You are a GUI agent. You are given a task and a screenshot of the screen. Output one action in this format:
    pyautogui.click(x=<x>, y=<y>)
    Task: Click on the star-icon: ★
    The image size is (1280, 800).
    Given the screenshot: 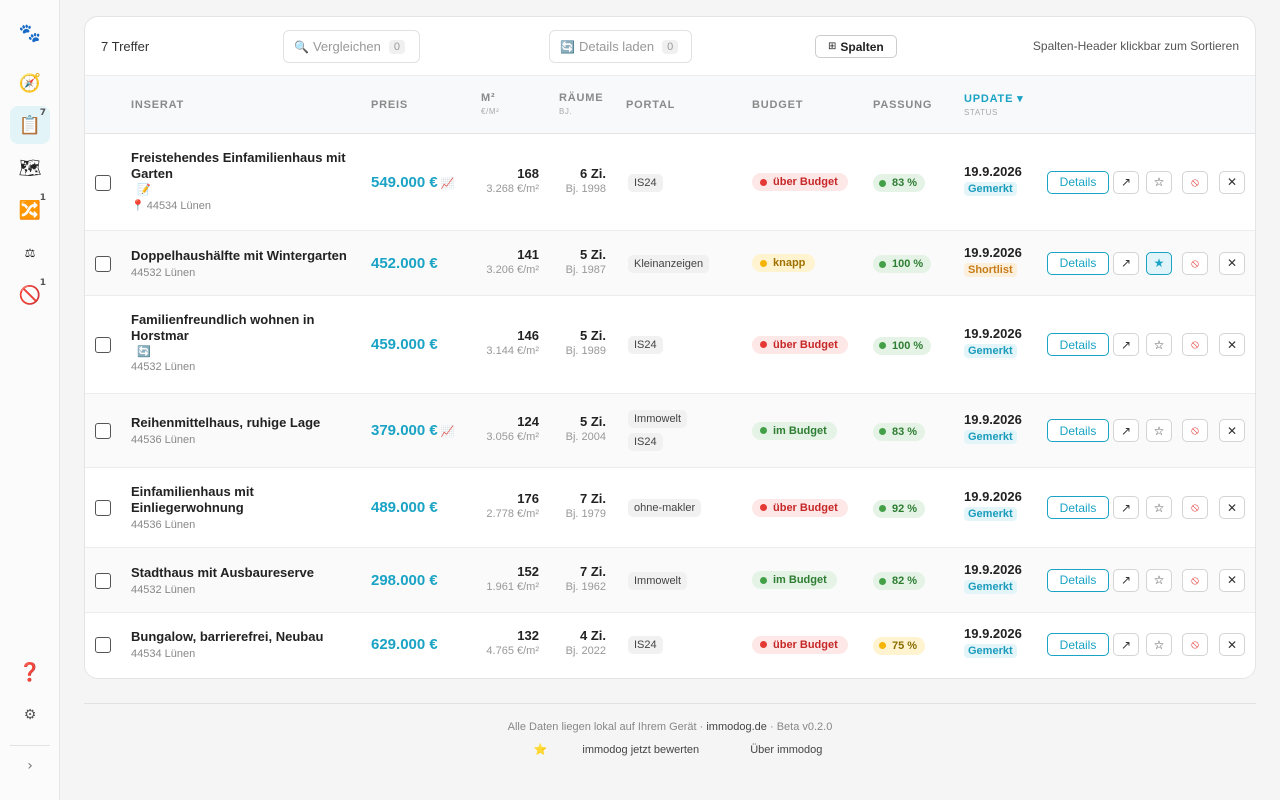 What is the action you would take?
    pyautogui.click(x=1159, y=263)
    